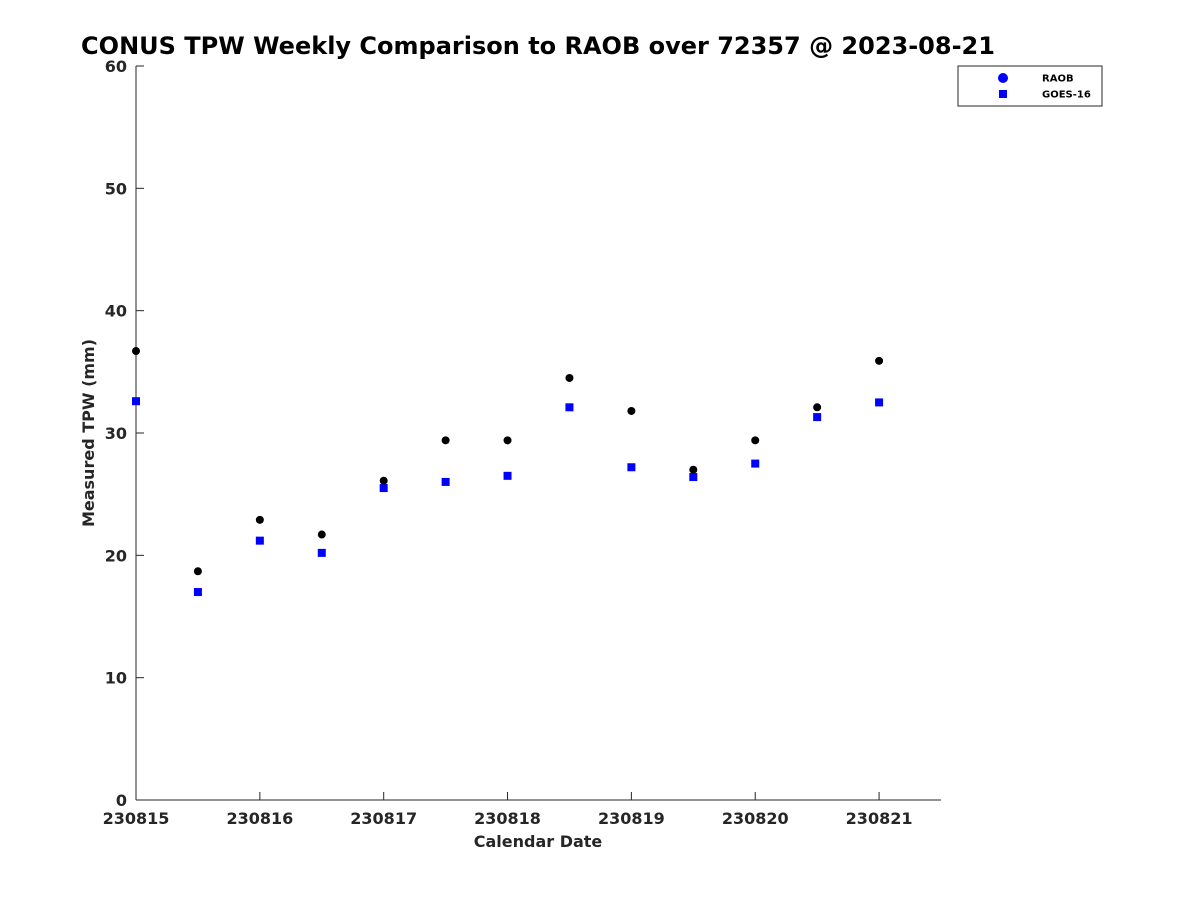  What do you see at coordinates (116, 66) in the screenshot?
I see `y-tick-label: 60` at bounding box center [116, 66].